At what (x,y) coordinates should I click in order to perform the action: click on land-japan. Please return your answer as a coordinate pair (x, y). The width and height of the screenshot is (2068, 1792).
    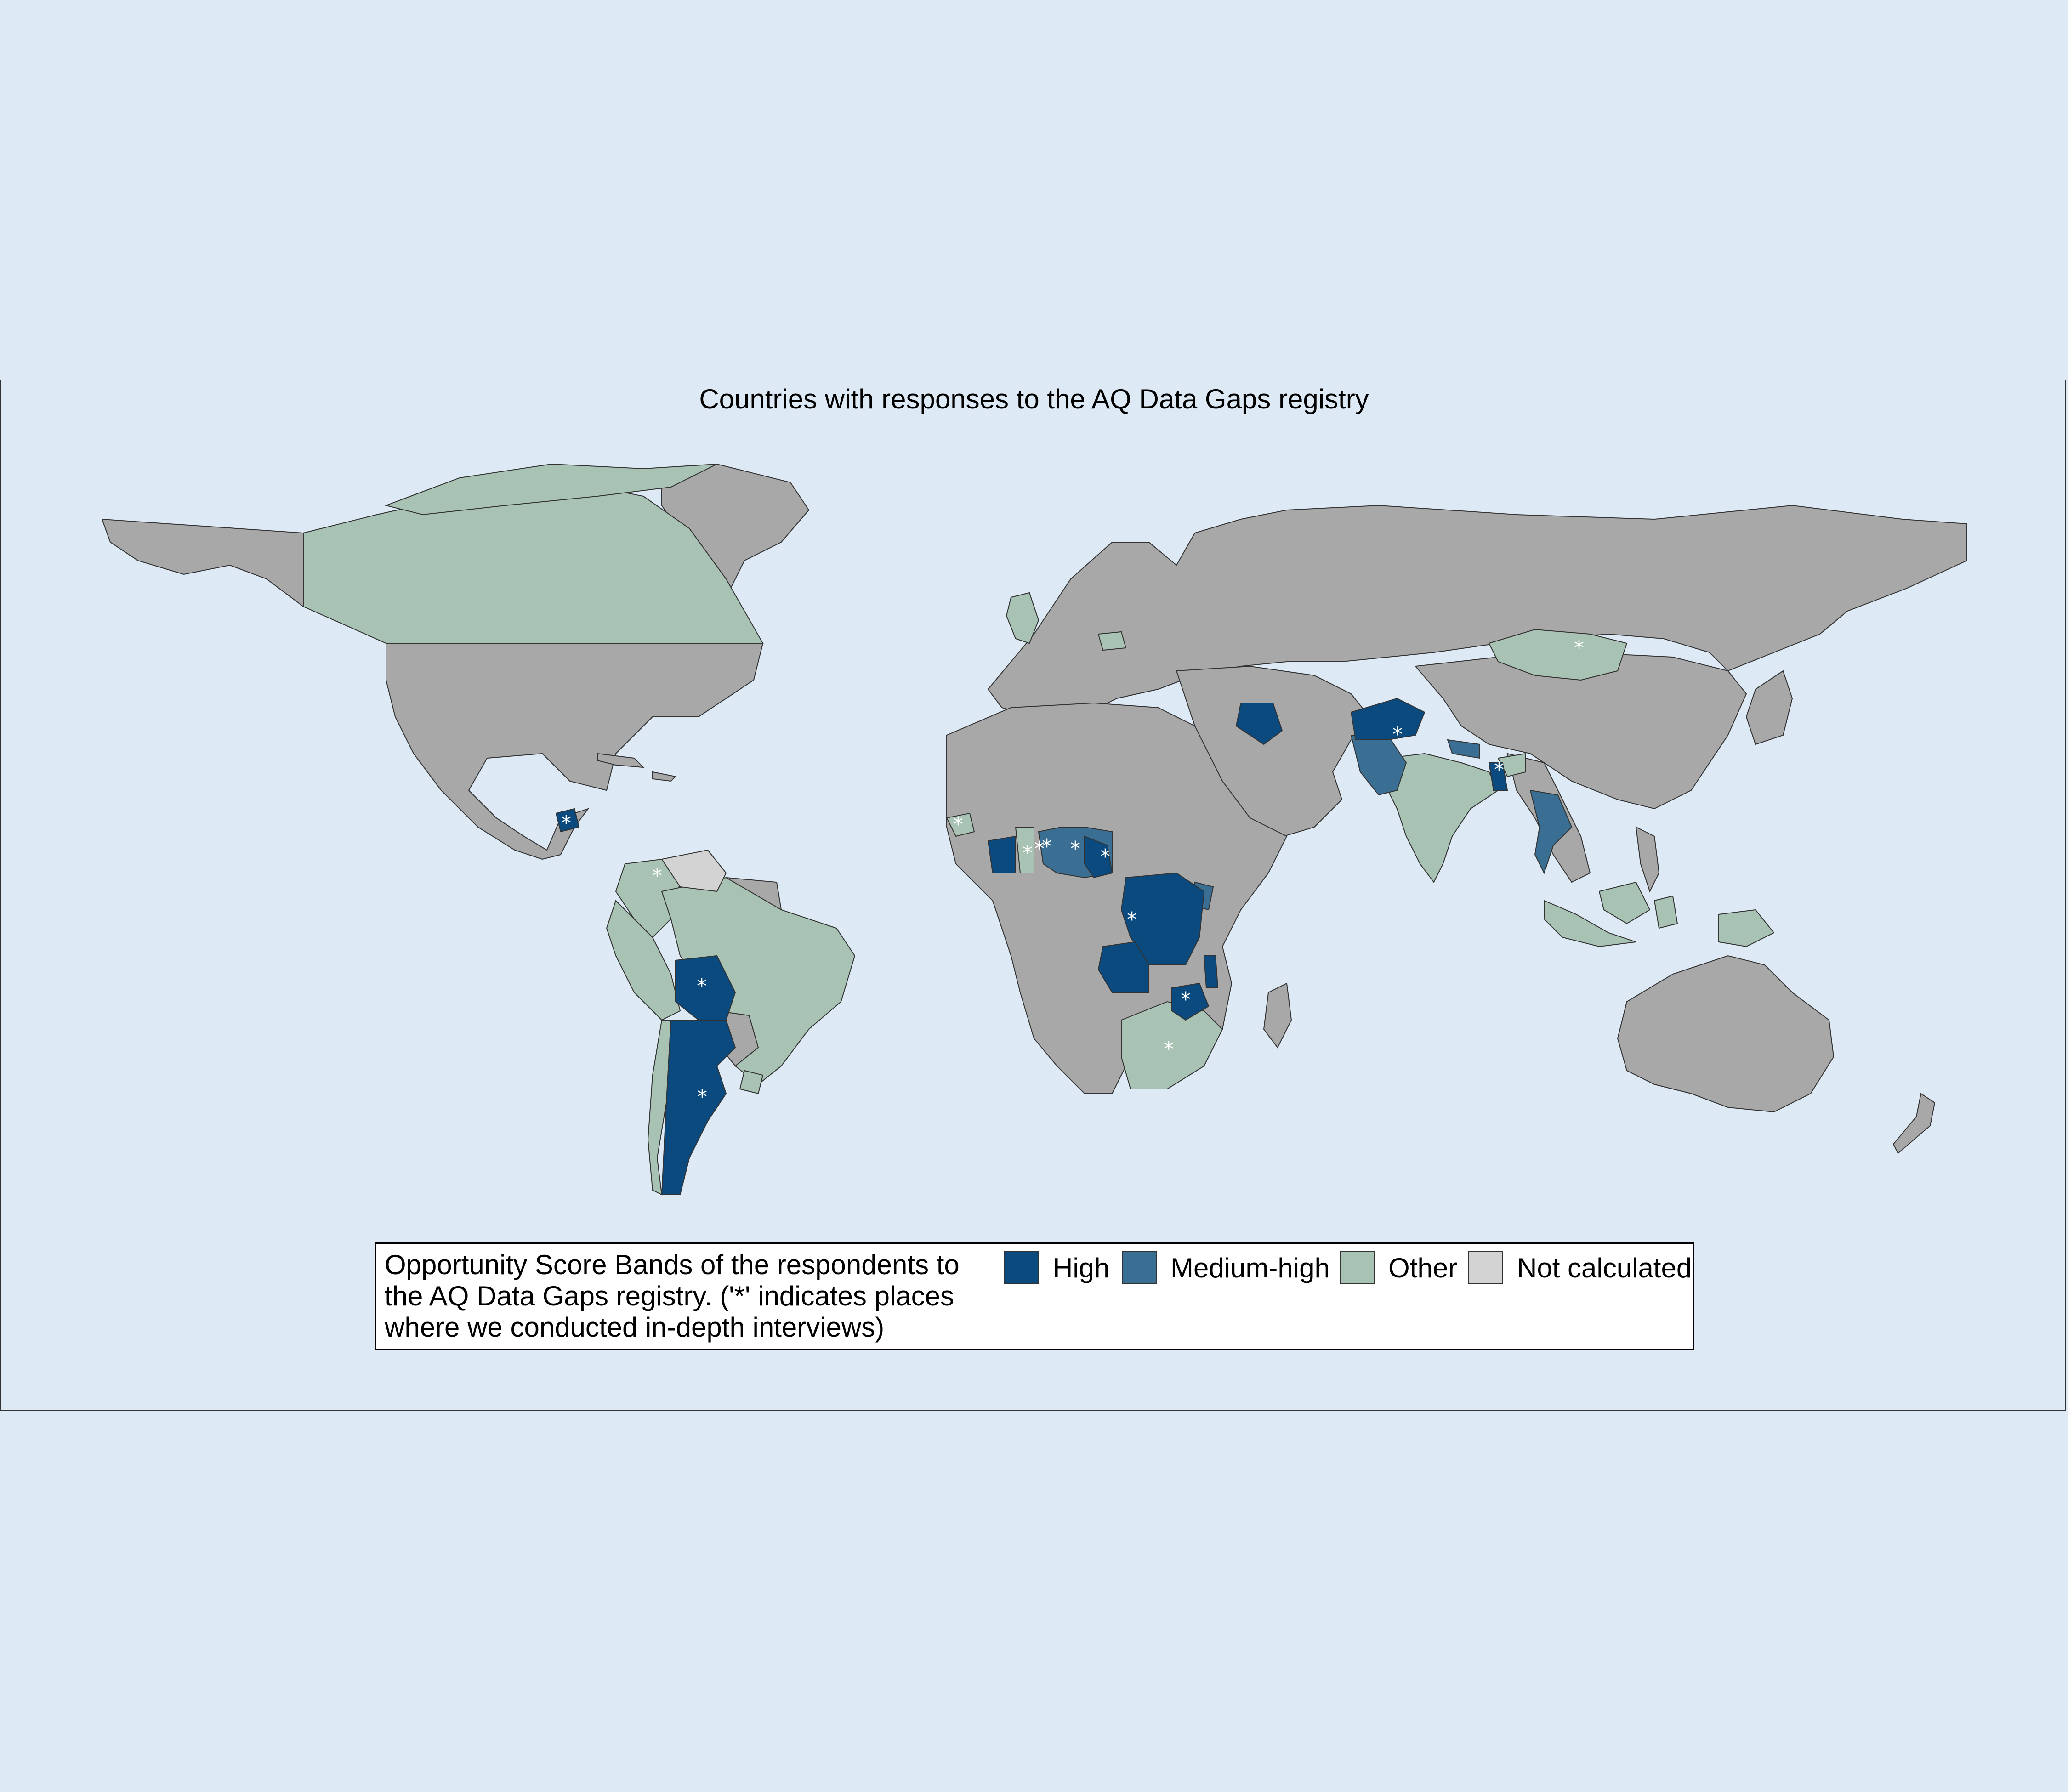
    Looking at the image, I should click on (1769, 707).